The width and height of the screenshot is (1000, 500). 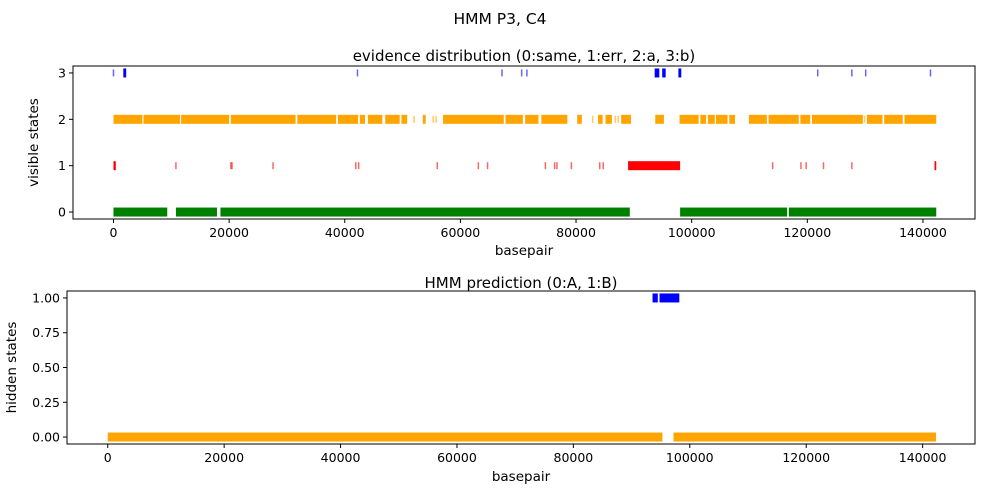 I want to click on y-tick-label: 1.00, so click(x=46, y=297).